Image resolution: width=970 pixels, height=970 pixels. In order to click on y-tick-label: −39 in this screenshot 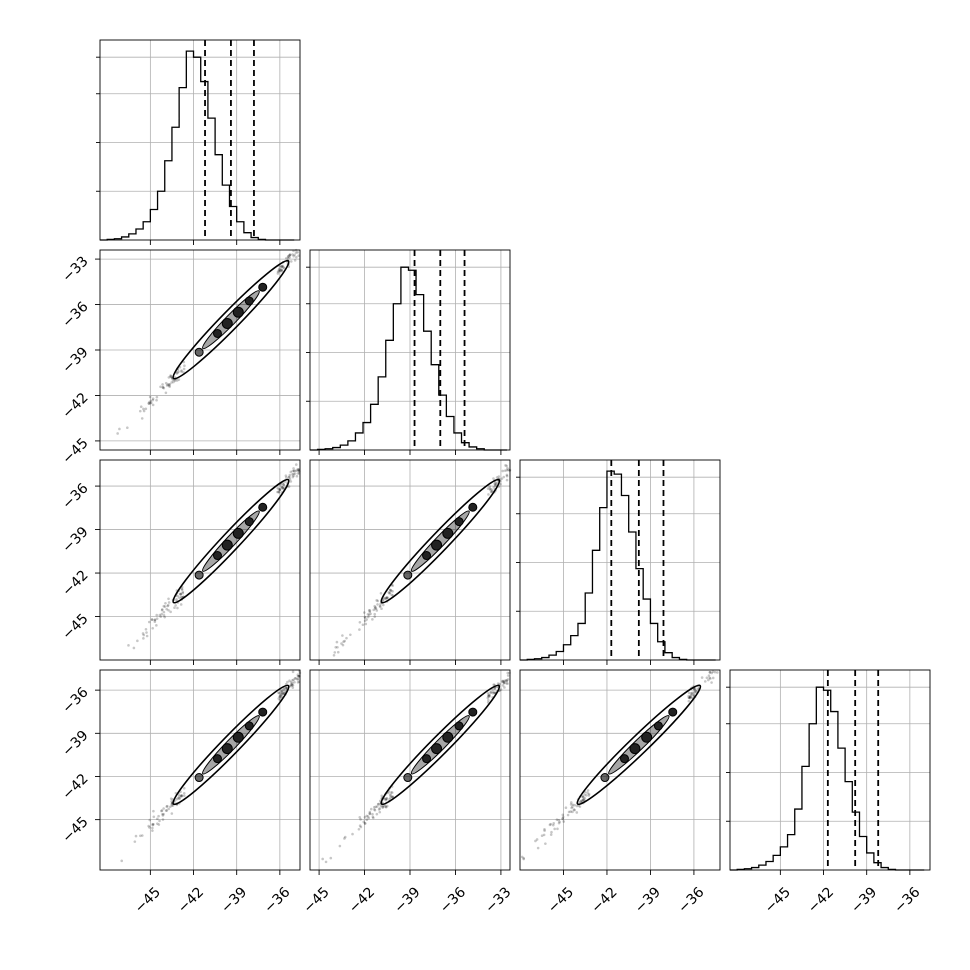, I will do `click(75, 360)`.